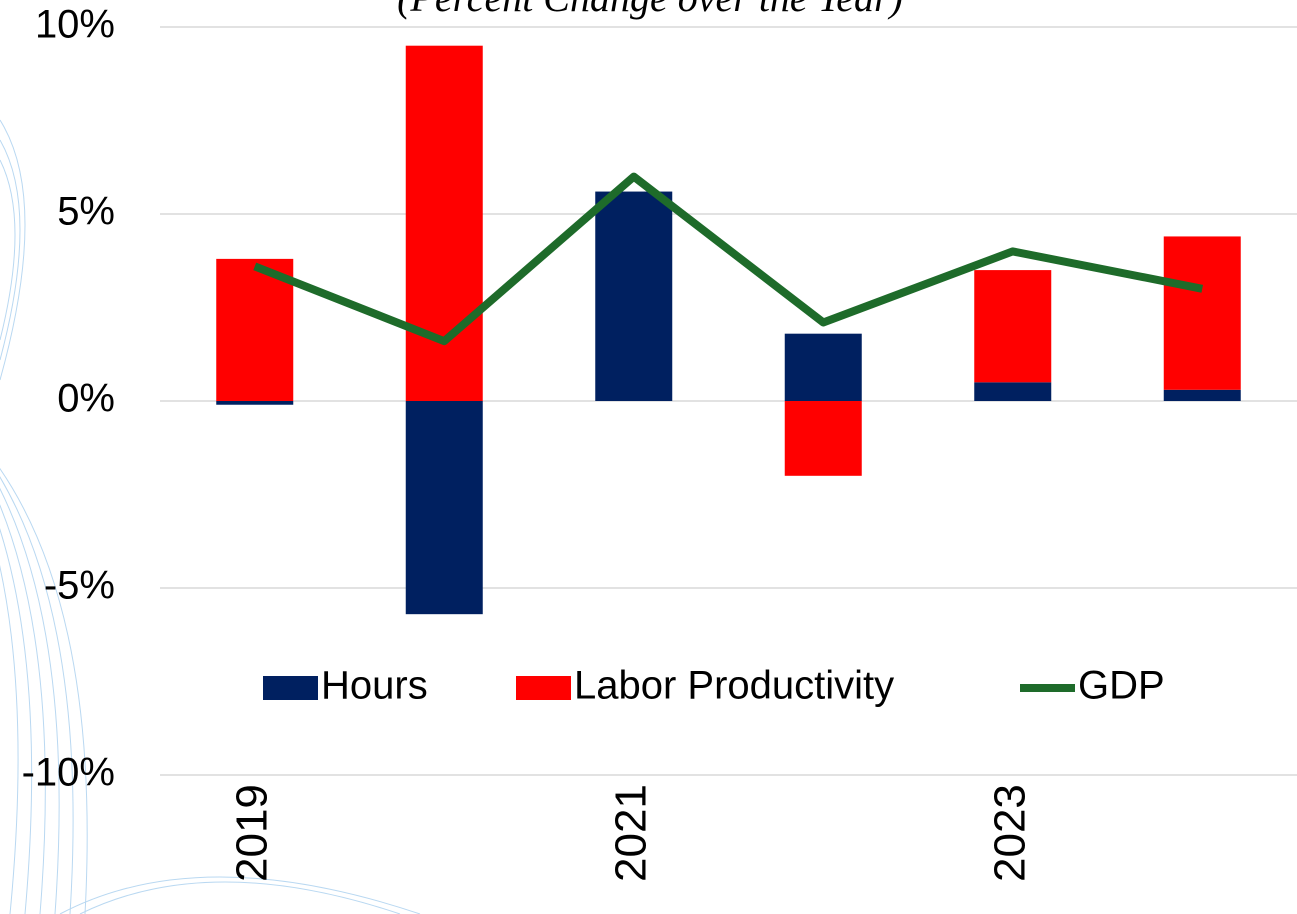  What do you see at coordinates (1121, 686) in the screenshot?
I see `legend-label: GDP` at bounding box center [1121, 686].